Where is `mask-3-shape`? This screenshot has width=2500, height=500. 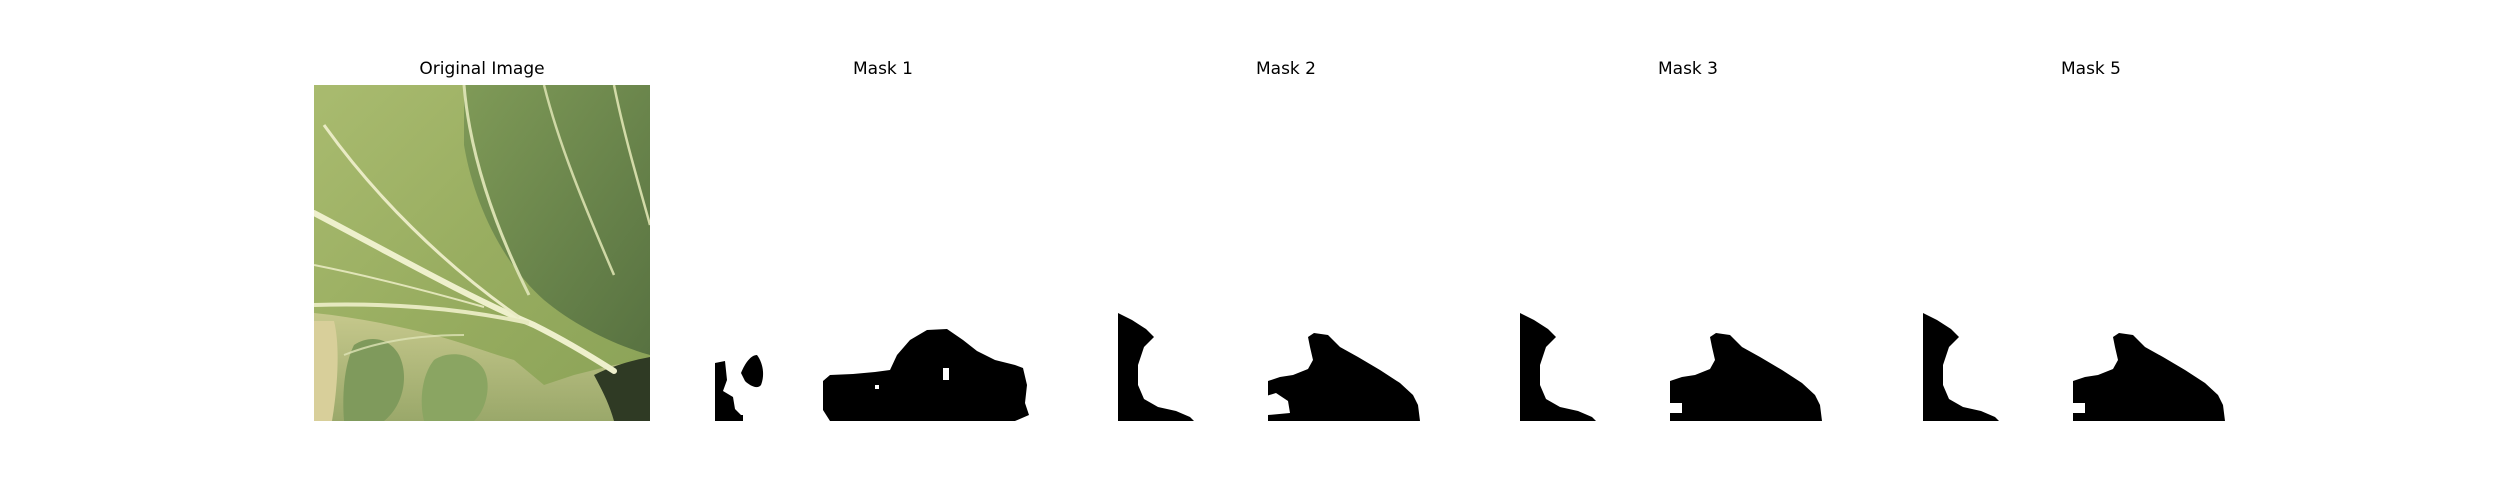
mask-3-shape is located at coordinates (1688, 253).